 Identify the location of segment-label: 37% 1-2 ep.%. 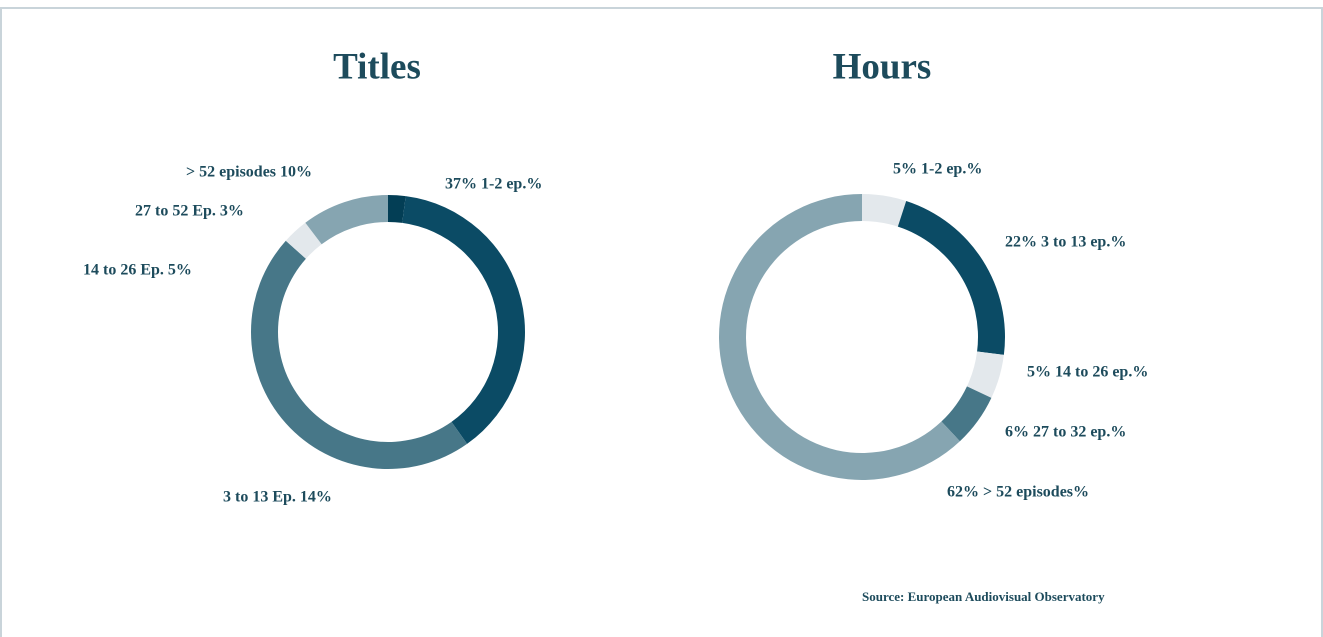
(493, 184).